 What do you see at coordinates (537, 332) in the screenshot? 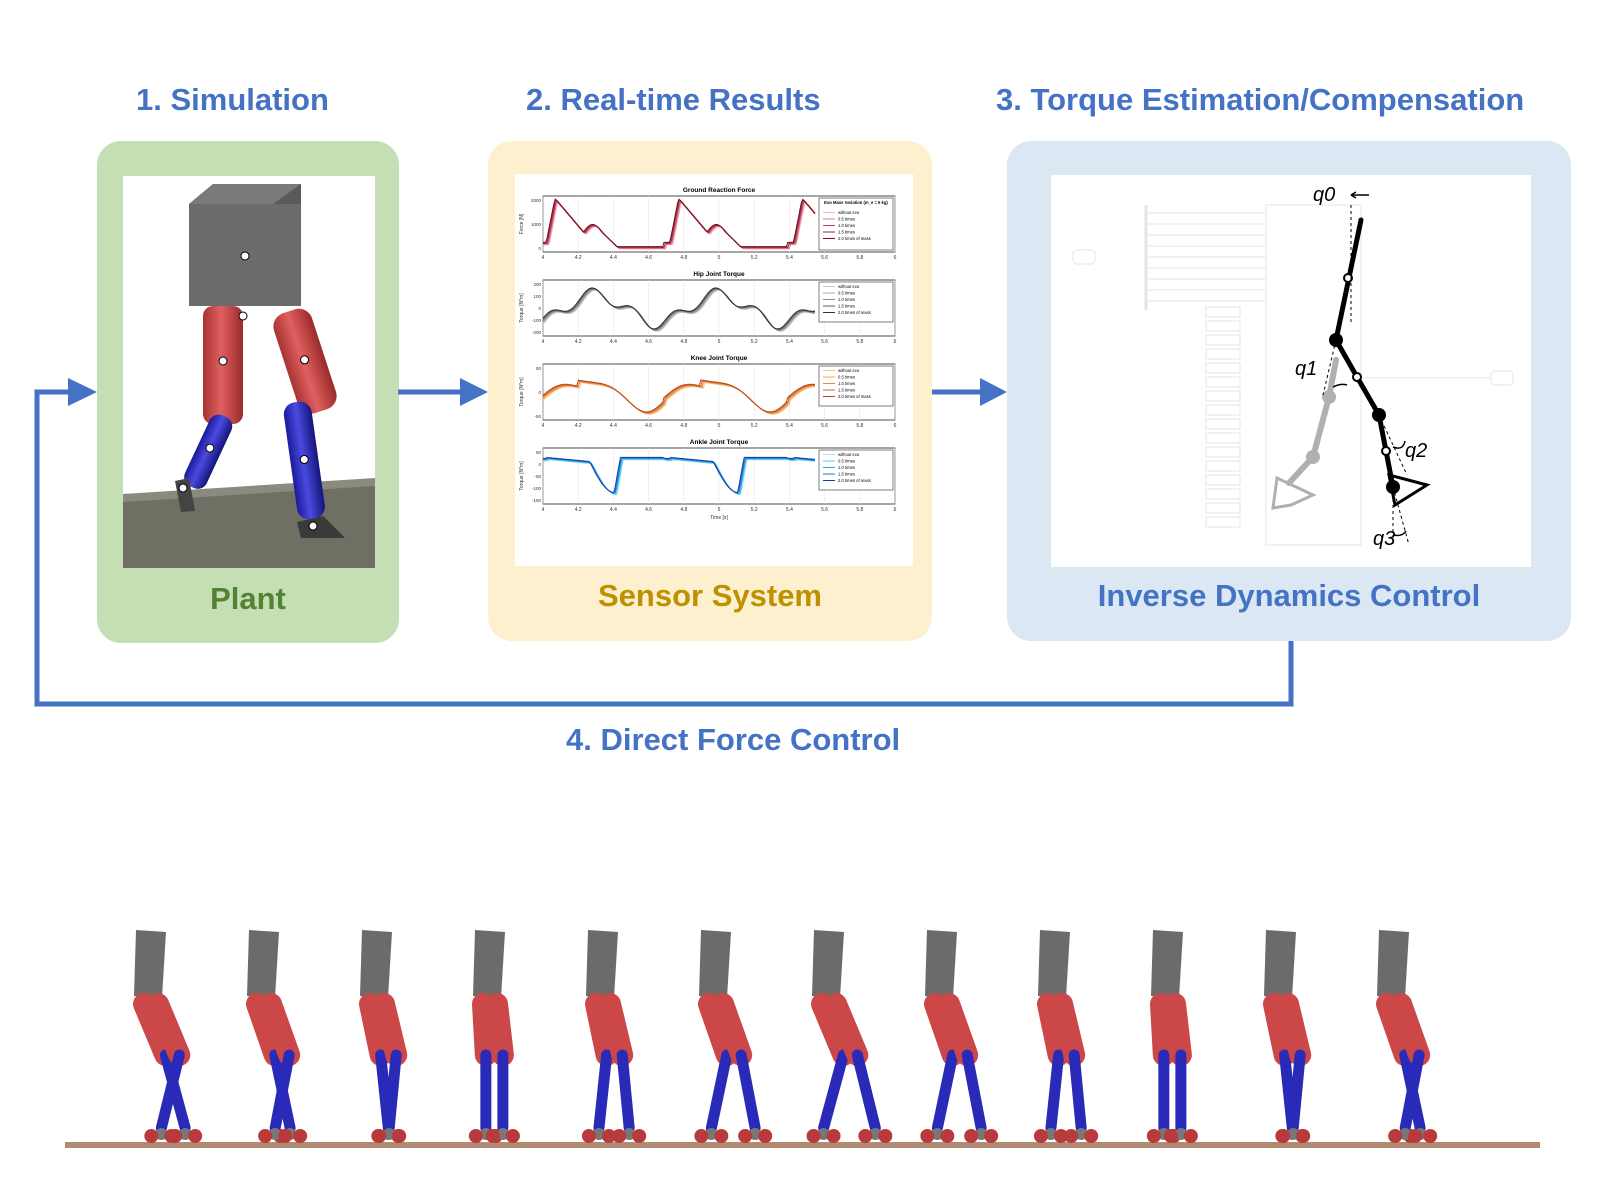
I see `chart-y-tick: -200` at bounding box center [537, 332].